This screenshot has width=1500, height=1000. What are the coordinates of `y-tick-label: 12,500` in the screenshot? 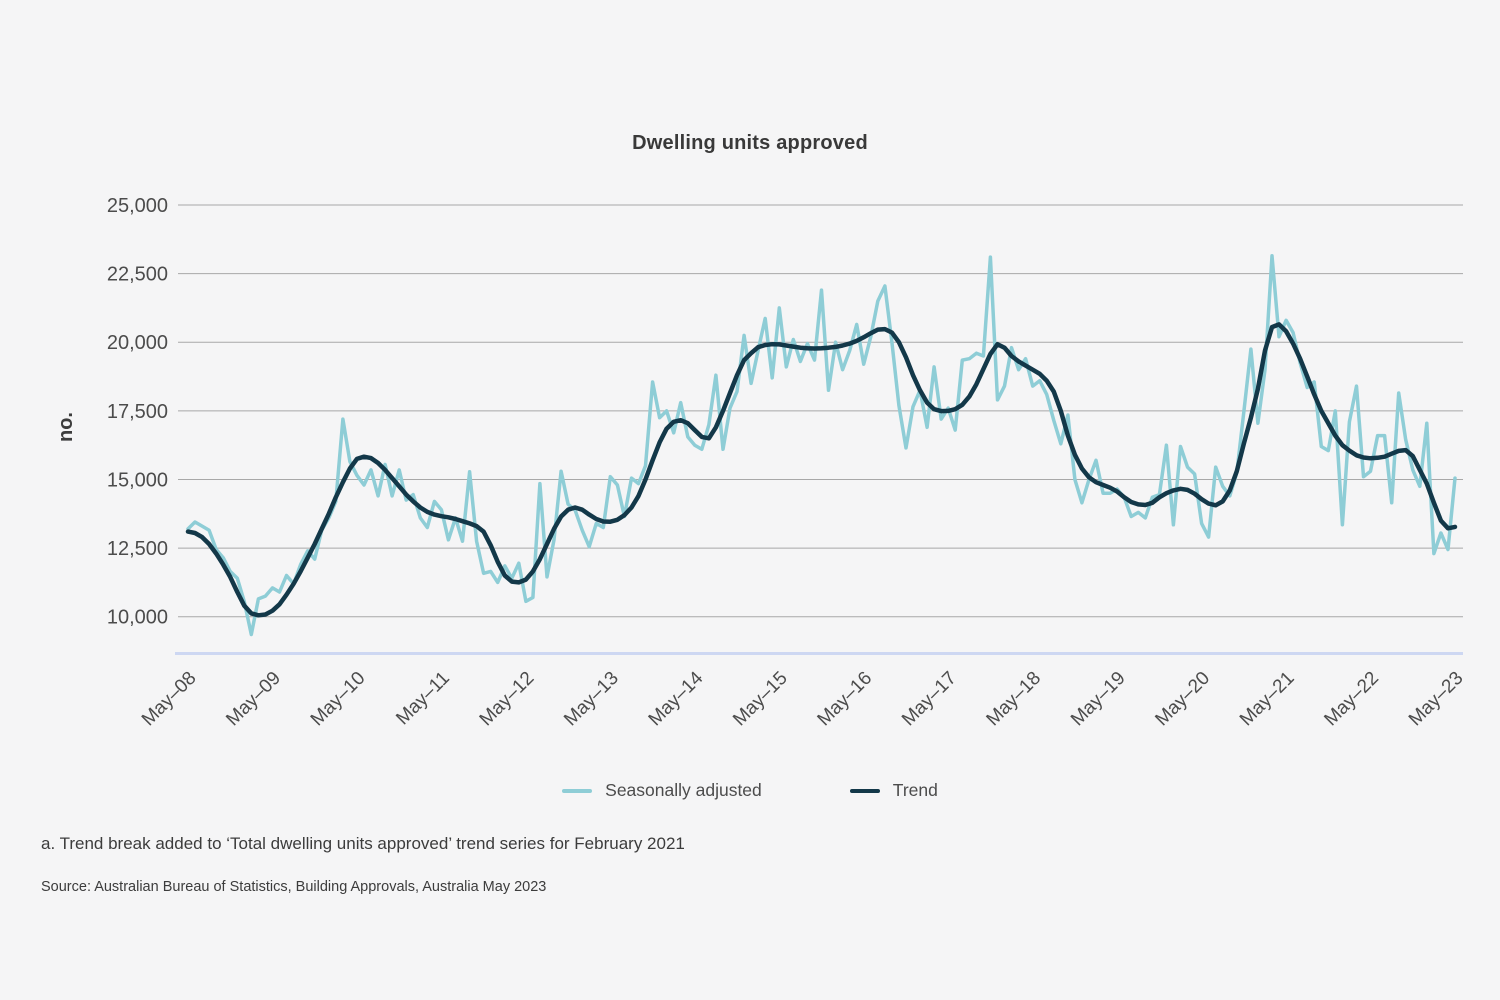 It's located at (137, 549).